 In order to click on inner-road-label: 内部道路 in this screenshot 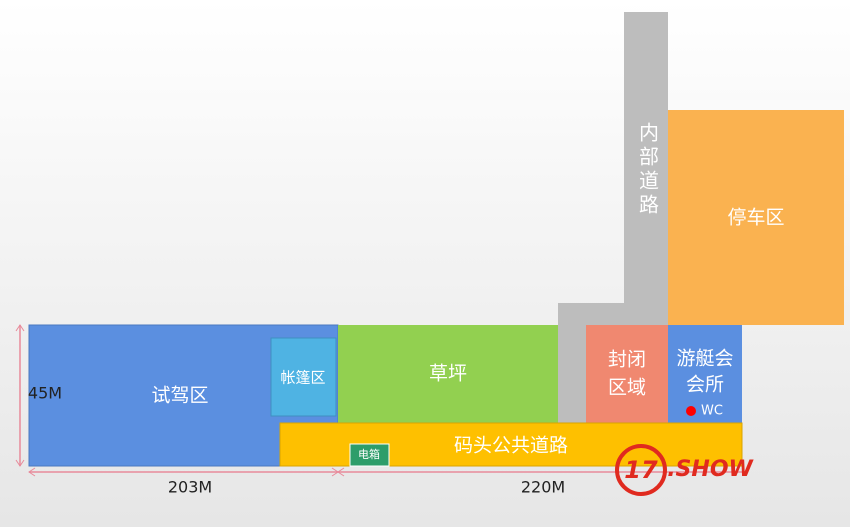, I will do `click(648, 170)`.